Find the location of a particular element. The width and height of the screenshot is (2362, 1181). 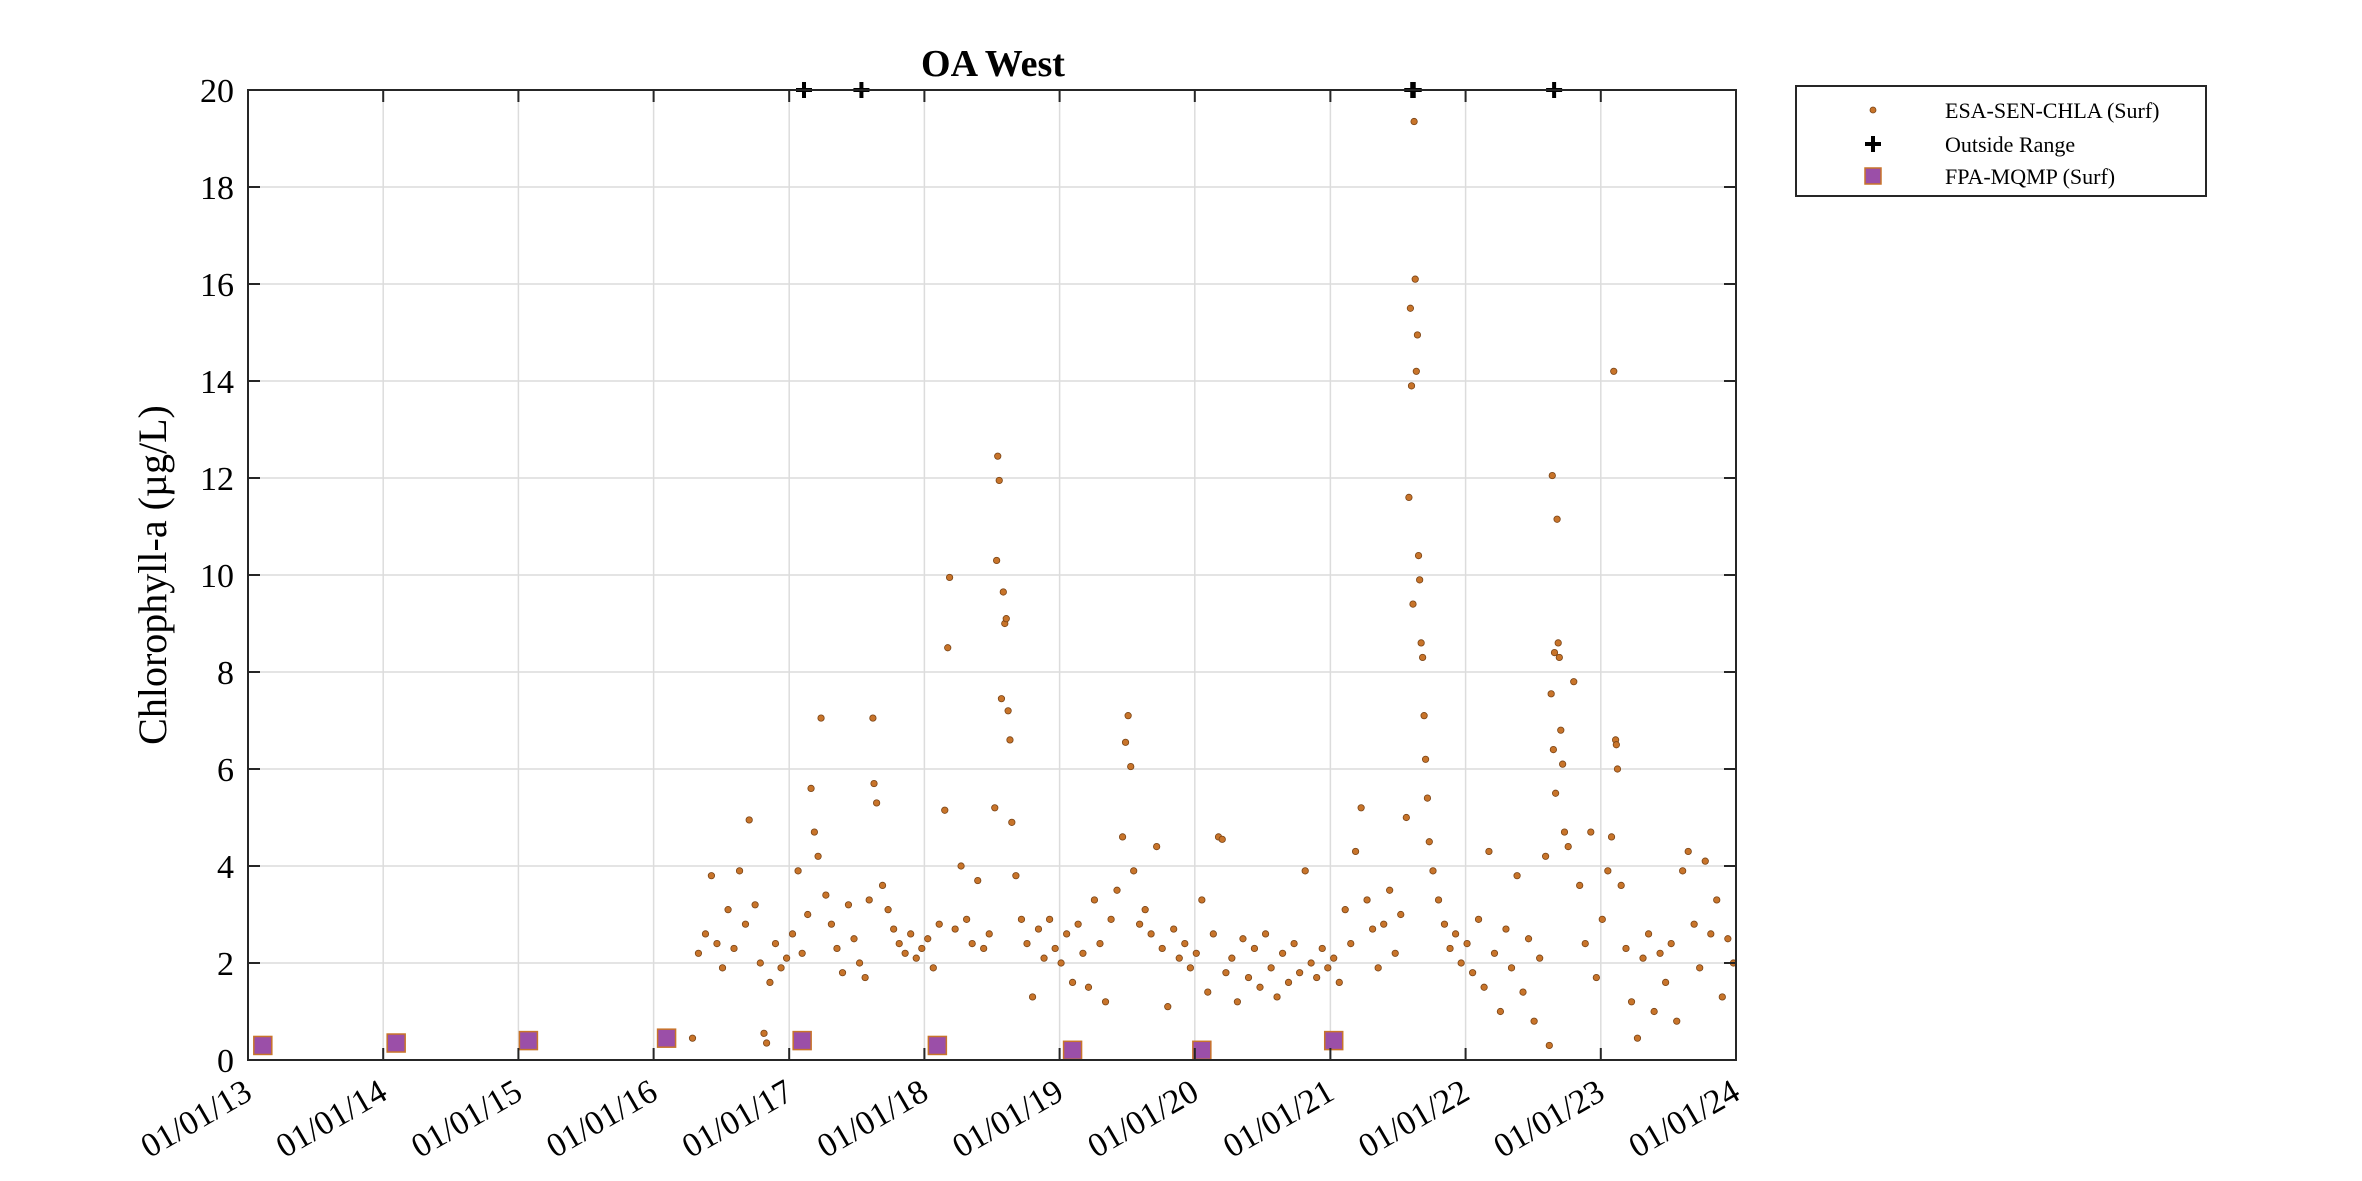

x-tick-label: 01/01/21 is located at coordinates (1278, 1119).